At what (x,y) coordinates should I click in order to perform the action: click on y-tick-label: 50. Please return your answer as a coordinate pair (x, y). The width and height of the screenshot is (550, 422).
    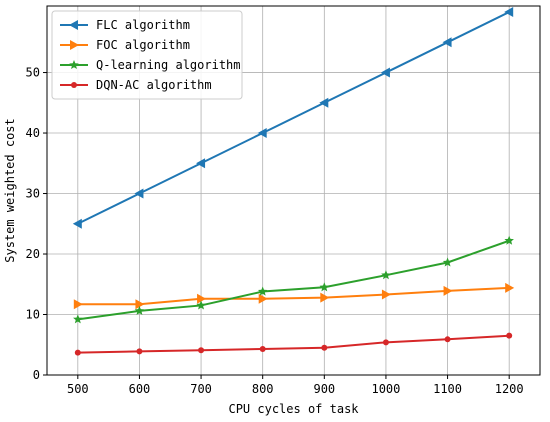
    Looking at the image, I should click on (33, 73).